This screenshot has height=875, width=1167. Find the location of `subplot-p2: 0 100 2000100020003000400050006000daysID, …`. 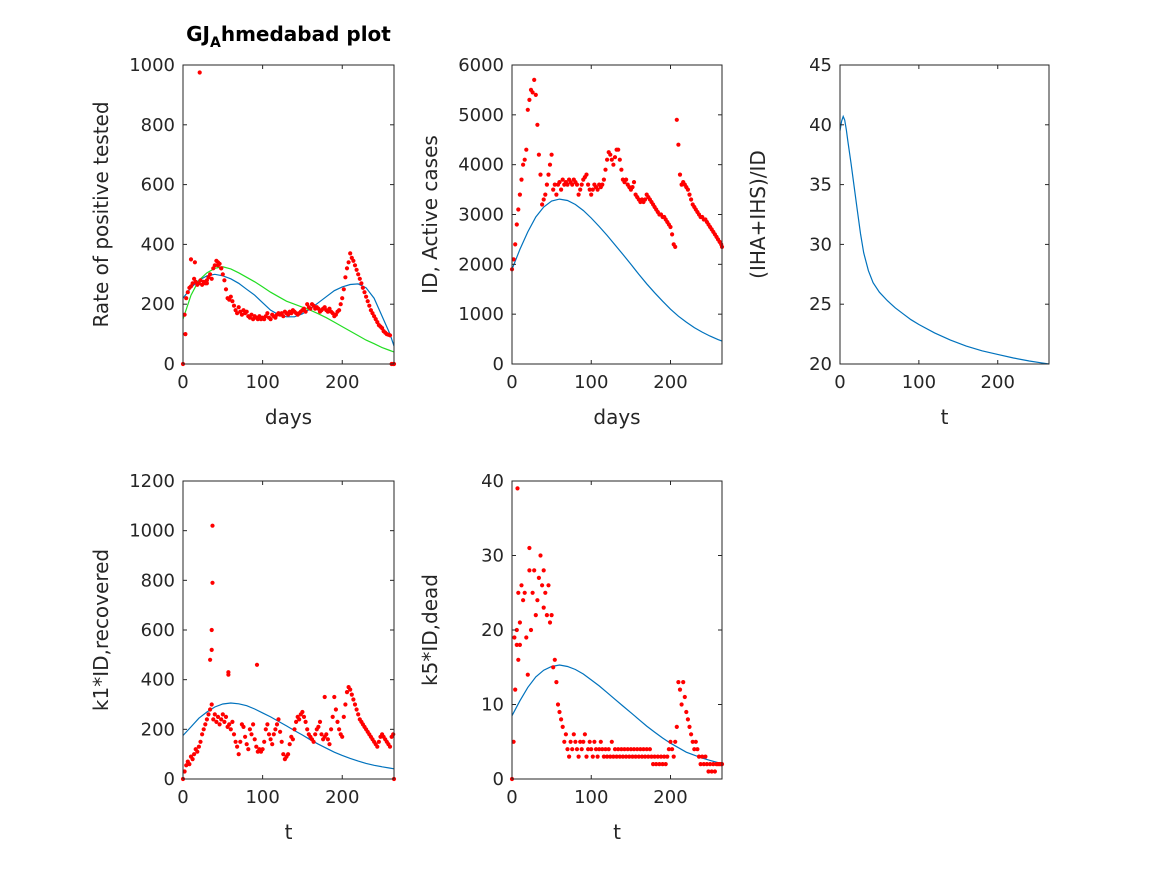

subplot-p2: 0 100 2000100020003000400050006000daysID, … is located at coordinates (571, 242).